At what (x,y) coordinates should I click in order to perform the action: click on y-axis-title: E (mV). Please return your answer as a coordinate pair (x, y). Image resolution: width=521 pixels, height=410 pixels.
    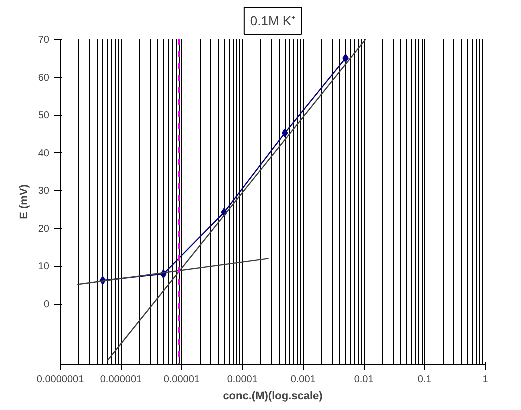
    Looking at the image, I should click on (24, 202).